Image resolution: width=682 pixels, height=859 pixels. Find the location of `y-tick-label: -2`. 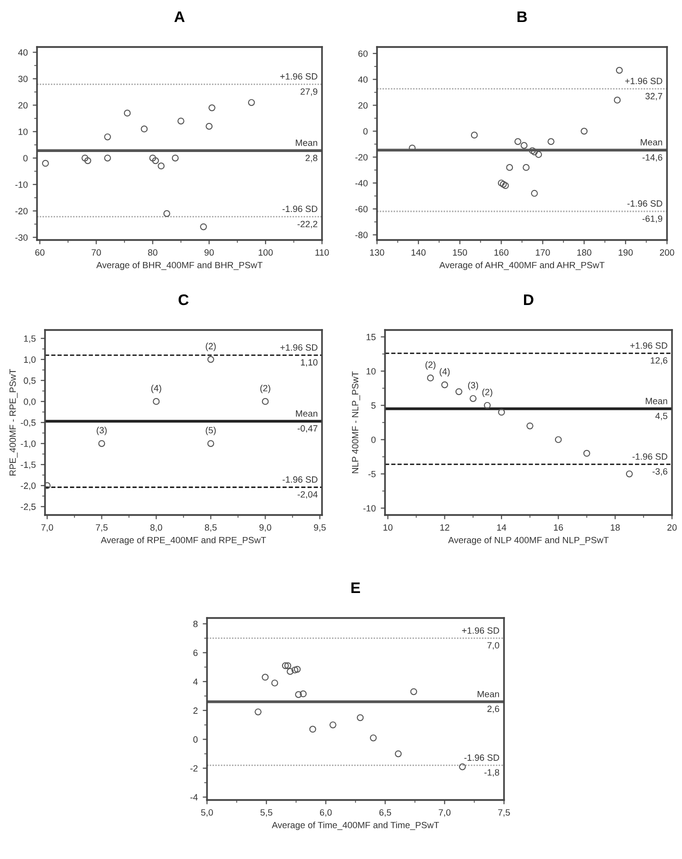

y-tick-label: -2 is located at coordinates (194, 768).